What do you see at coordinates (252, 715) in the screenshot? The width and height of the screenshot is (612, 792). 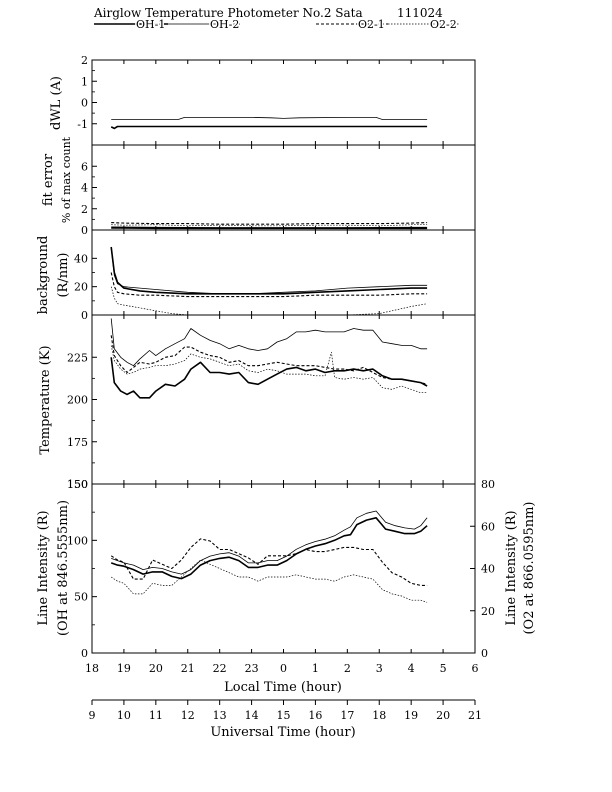 I see `x-tick-label-universal: 14` at bounding box center [252, 715].